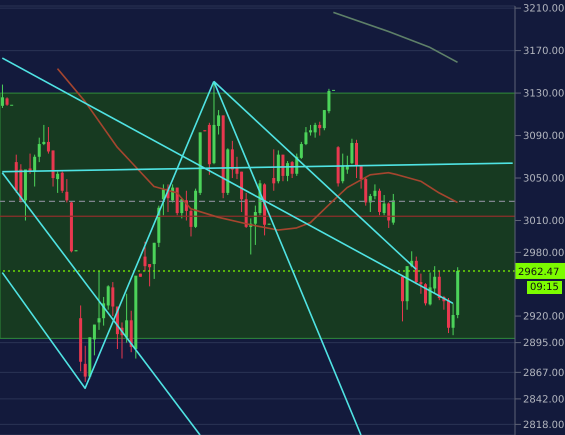  Describe the element at coordinates (543, 136) in the screenshot. I see `y-tick-label: 3090.00` at that location.